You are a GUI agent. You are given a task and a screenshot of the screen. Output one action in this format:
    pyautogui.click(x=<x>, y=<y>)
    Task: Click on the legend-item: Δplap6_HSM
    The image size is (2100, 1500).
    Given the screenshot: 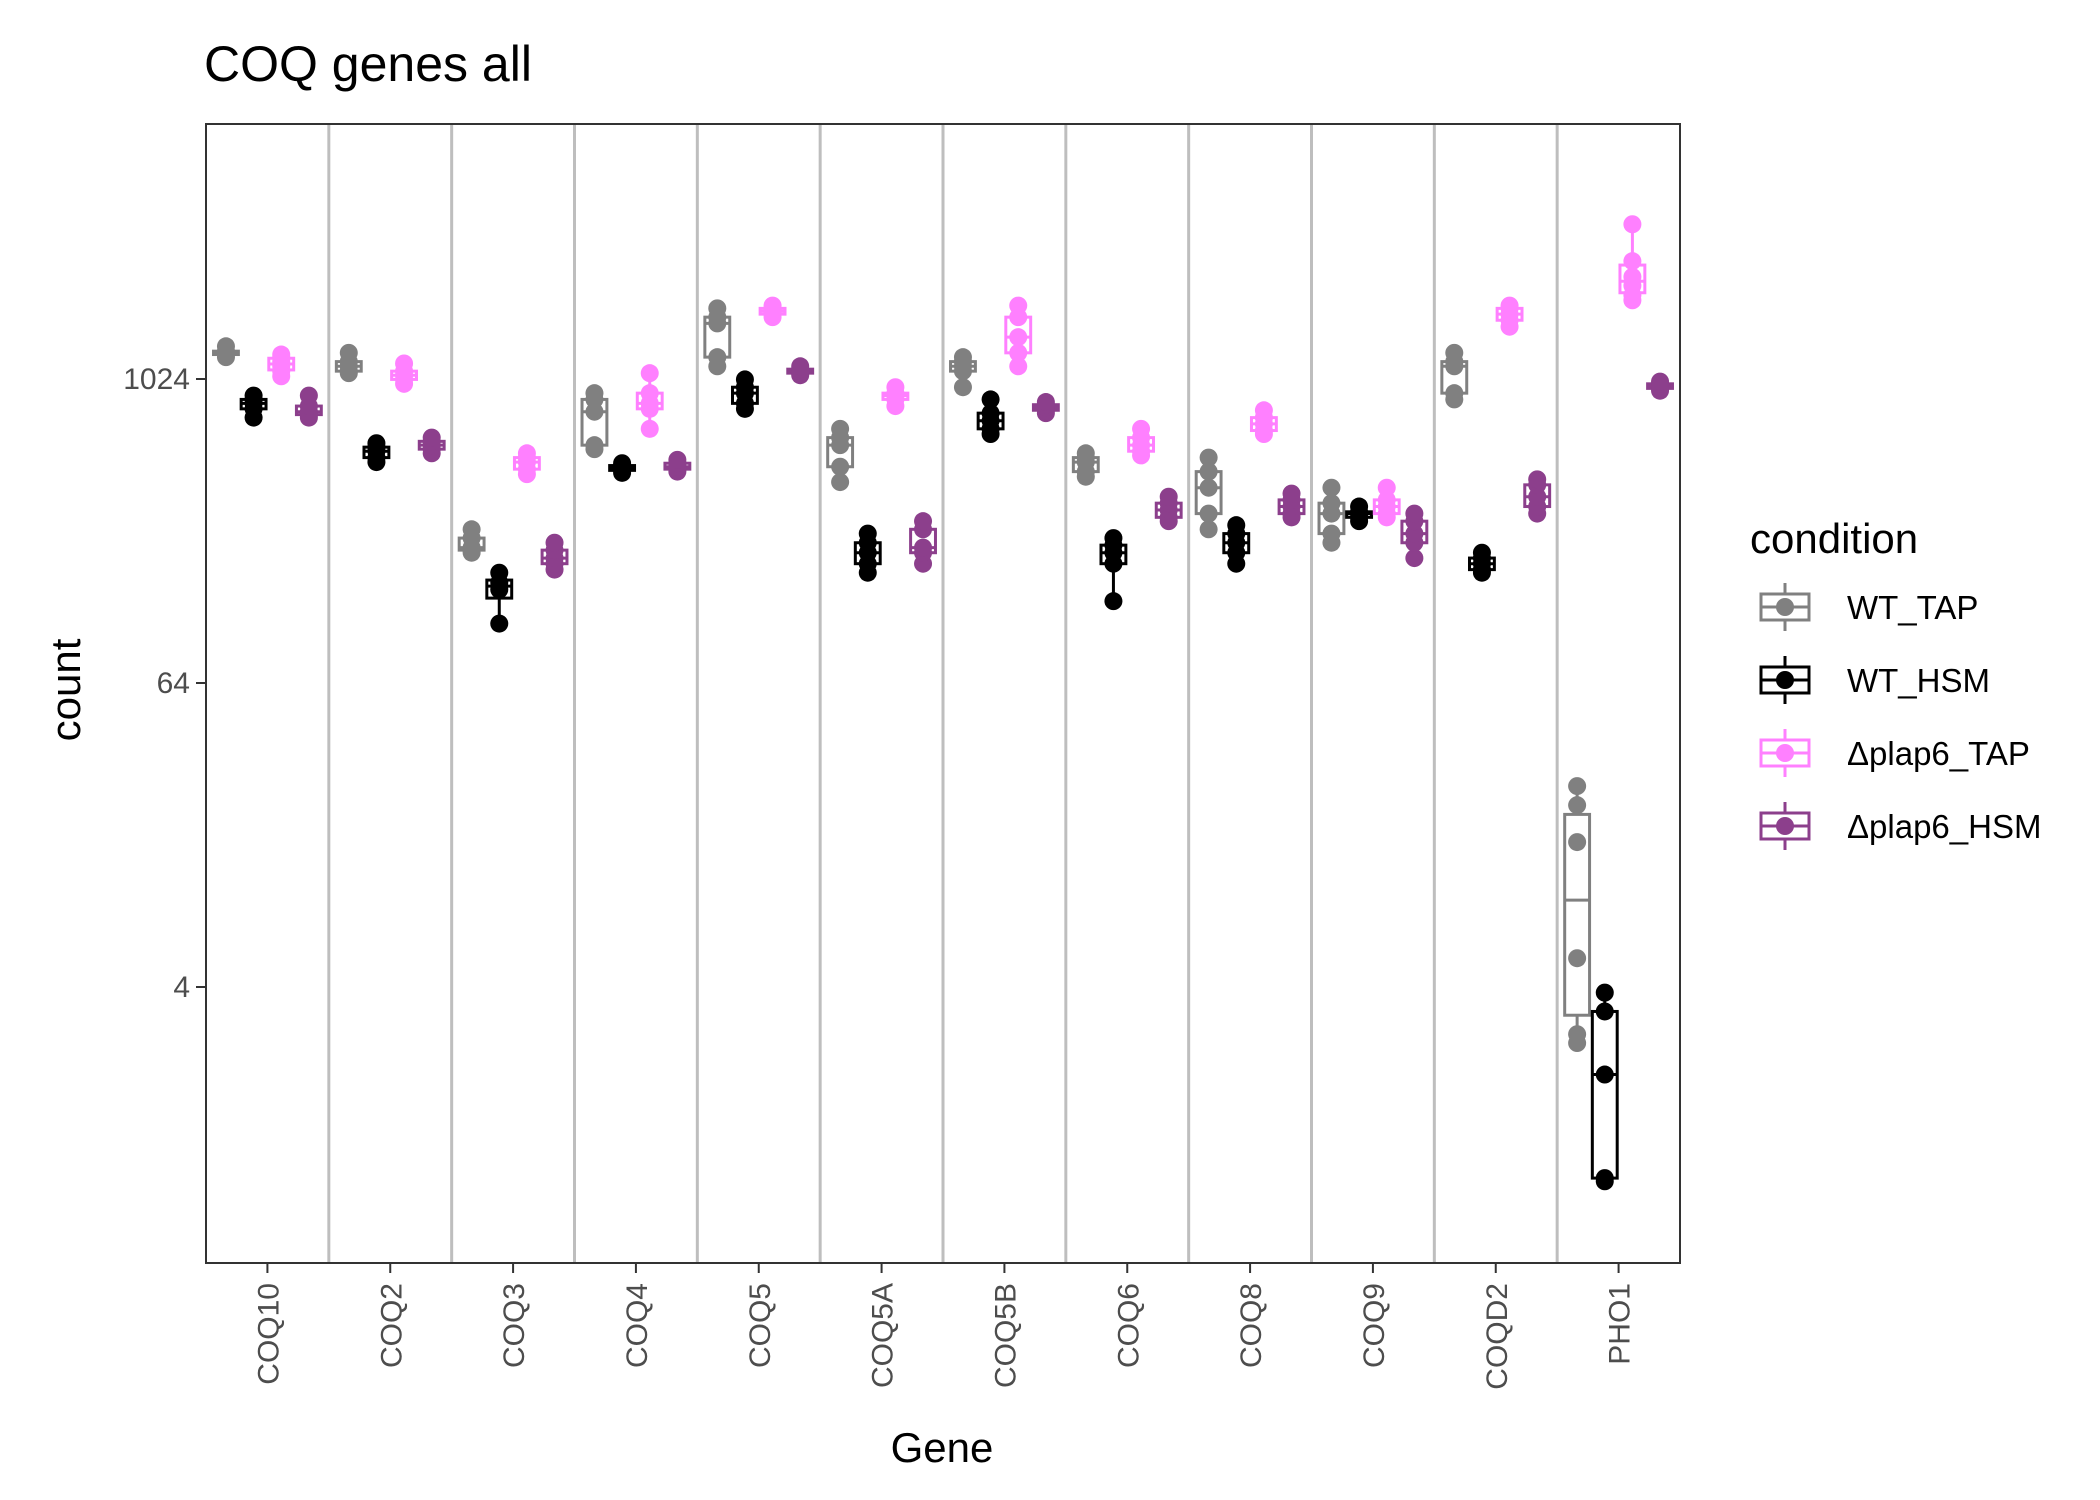 What is the action you would take?
    pyautogui.click(x=1900, y=826)
    